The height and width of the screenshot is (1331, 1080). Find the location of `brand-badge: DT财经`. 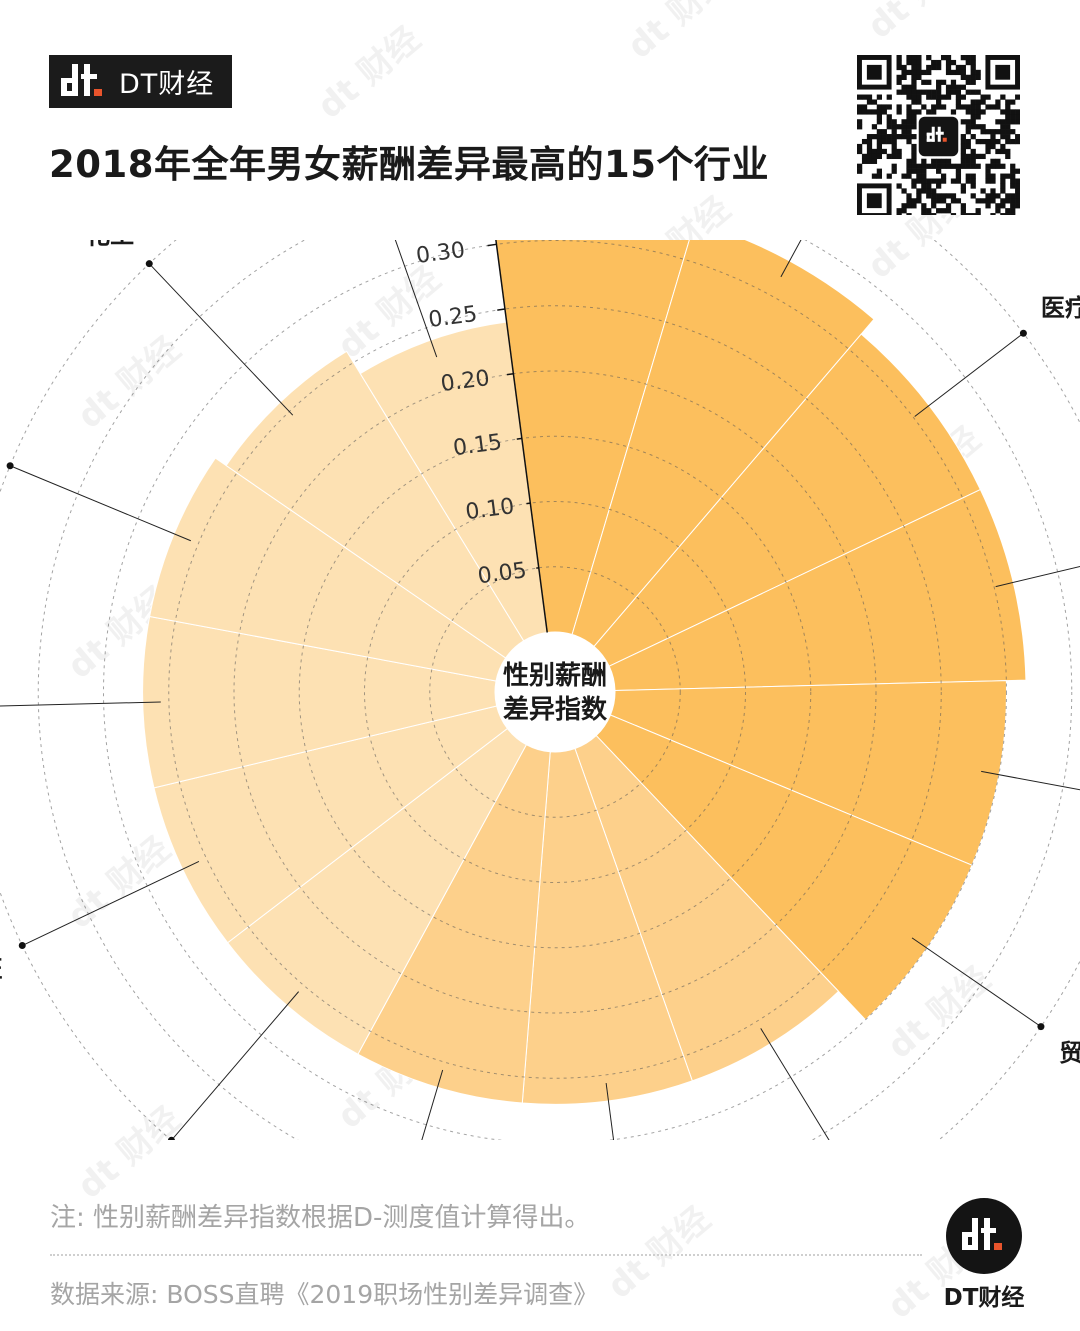

brand-badge: DT财经 is located at coordinates (140, 81).